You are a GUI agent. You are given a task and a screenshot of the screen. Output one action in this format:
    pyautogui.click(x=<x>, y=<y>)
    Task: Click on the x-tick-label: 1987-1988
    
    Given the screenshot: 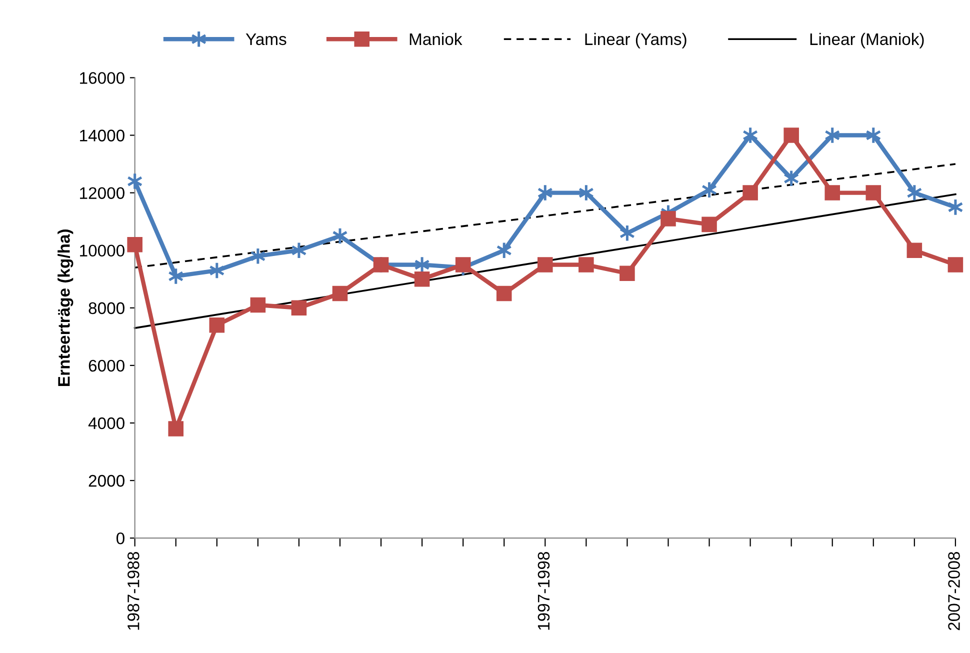 What is the action you would take?
    pyautogui.click(x=134, y=591)
    